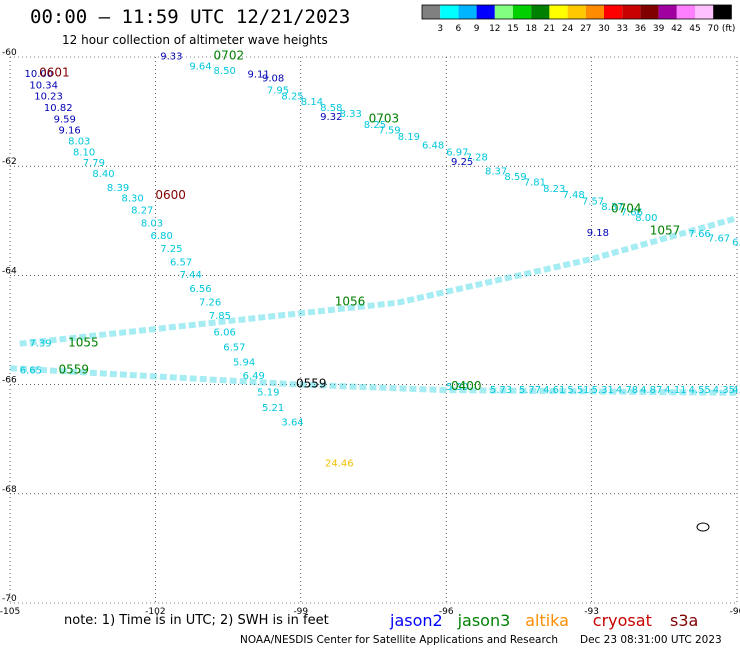 This screenshot has height=650, width=740. What do you see at coordinates (331, 117) in the screenshot?
I see `wave-height-label: 9.32` at bounding box center [331, 117].